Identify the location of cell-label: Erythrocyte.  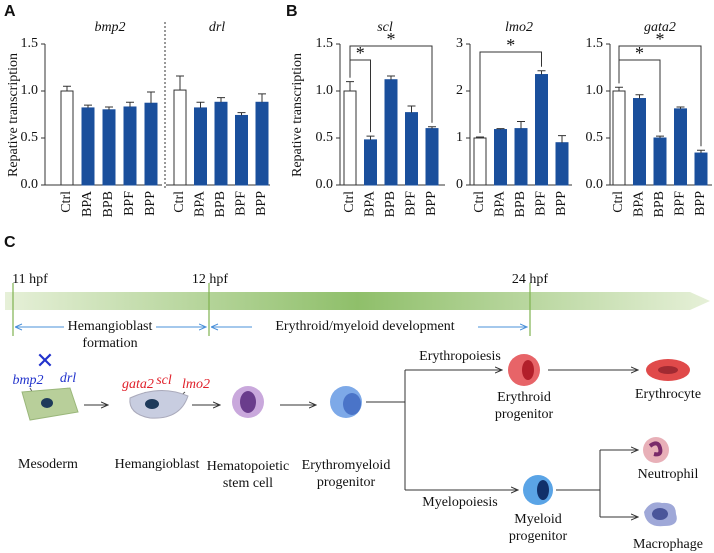
(668, 394).